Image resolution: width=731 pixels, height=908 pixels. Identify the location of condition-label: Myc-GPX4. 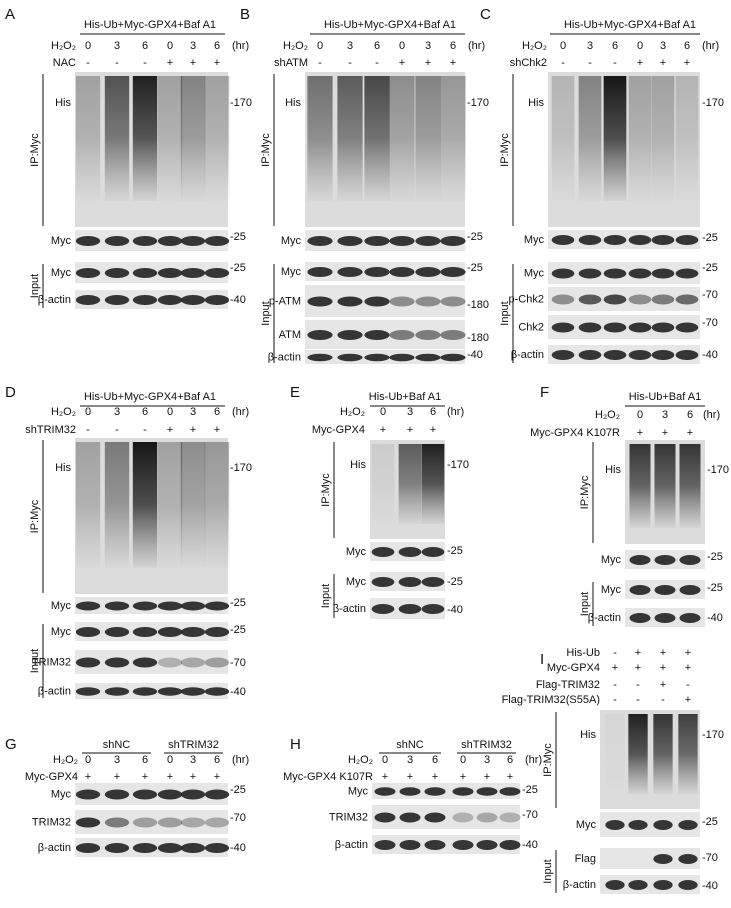
(51, 777).